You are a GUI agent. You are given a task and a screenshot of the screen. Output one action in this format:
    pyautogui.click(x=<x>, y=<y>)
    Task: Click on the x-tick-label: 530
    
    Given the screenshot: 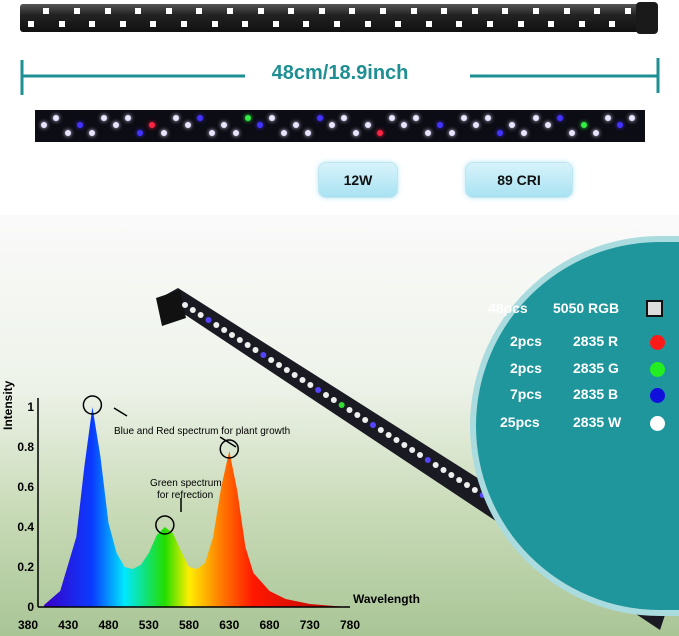 What is the action you would take?
    pyautogui.click(x=149, y=625)
    